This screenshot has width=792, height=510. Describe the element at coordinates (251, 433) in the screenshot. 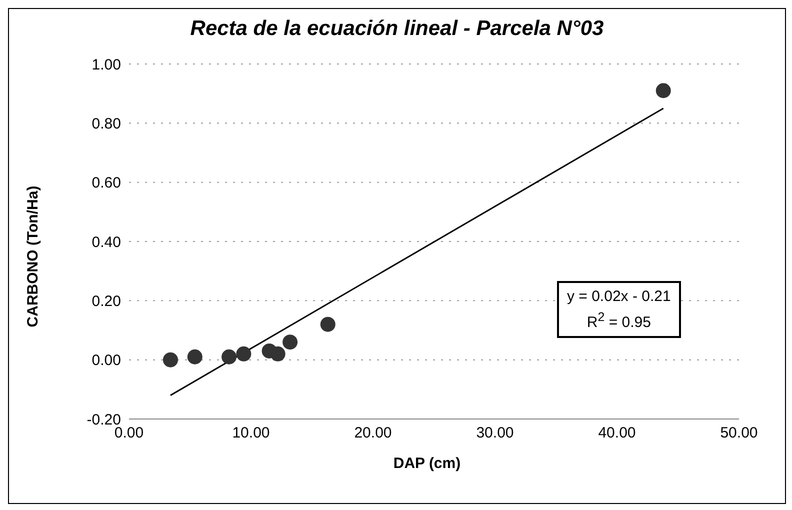

I see `x-tick-label: 10.00` at that location.